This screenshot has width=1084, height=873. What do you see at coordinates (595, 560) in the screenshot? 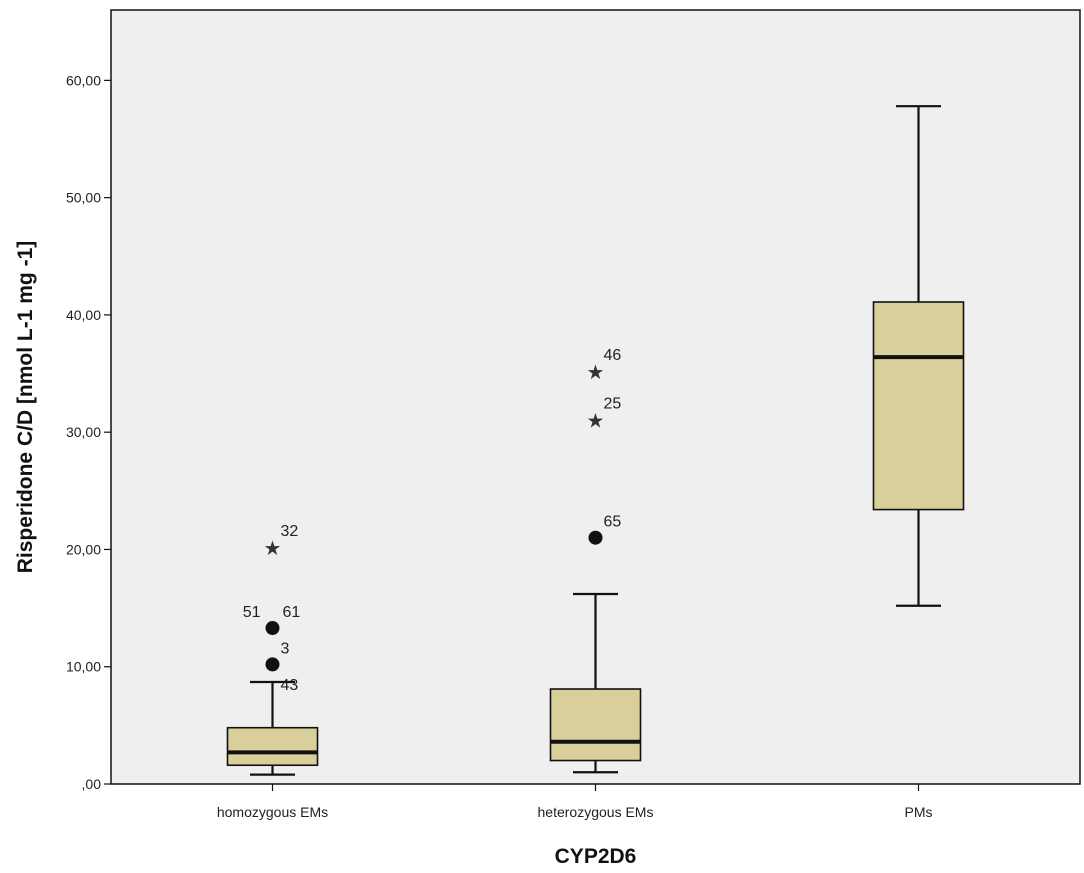
I see `box-heterozygous-ems: 65★25★46` at bounding box center [595, 560].